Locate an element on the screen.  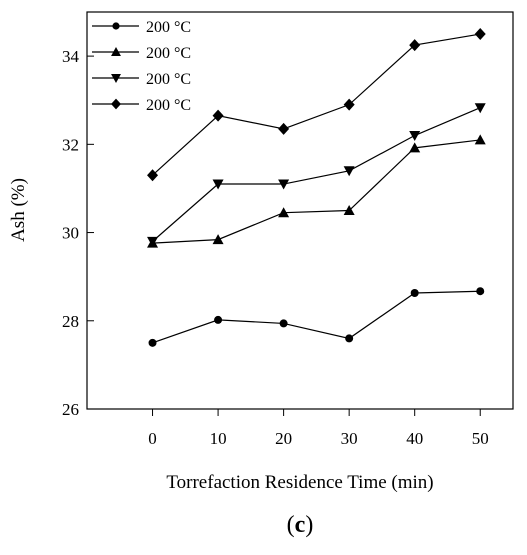
x-tick-label: 10 is located at coordinates (218, 438).